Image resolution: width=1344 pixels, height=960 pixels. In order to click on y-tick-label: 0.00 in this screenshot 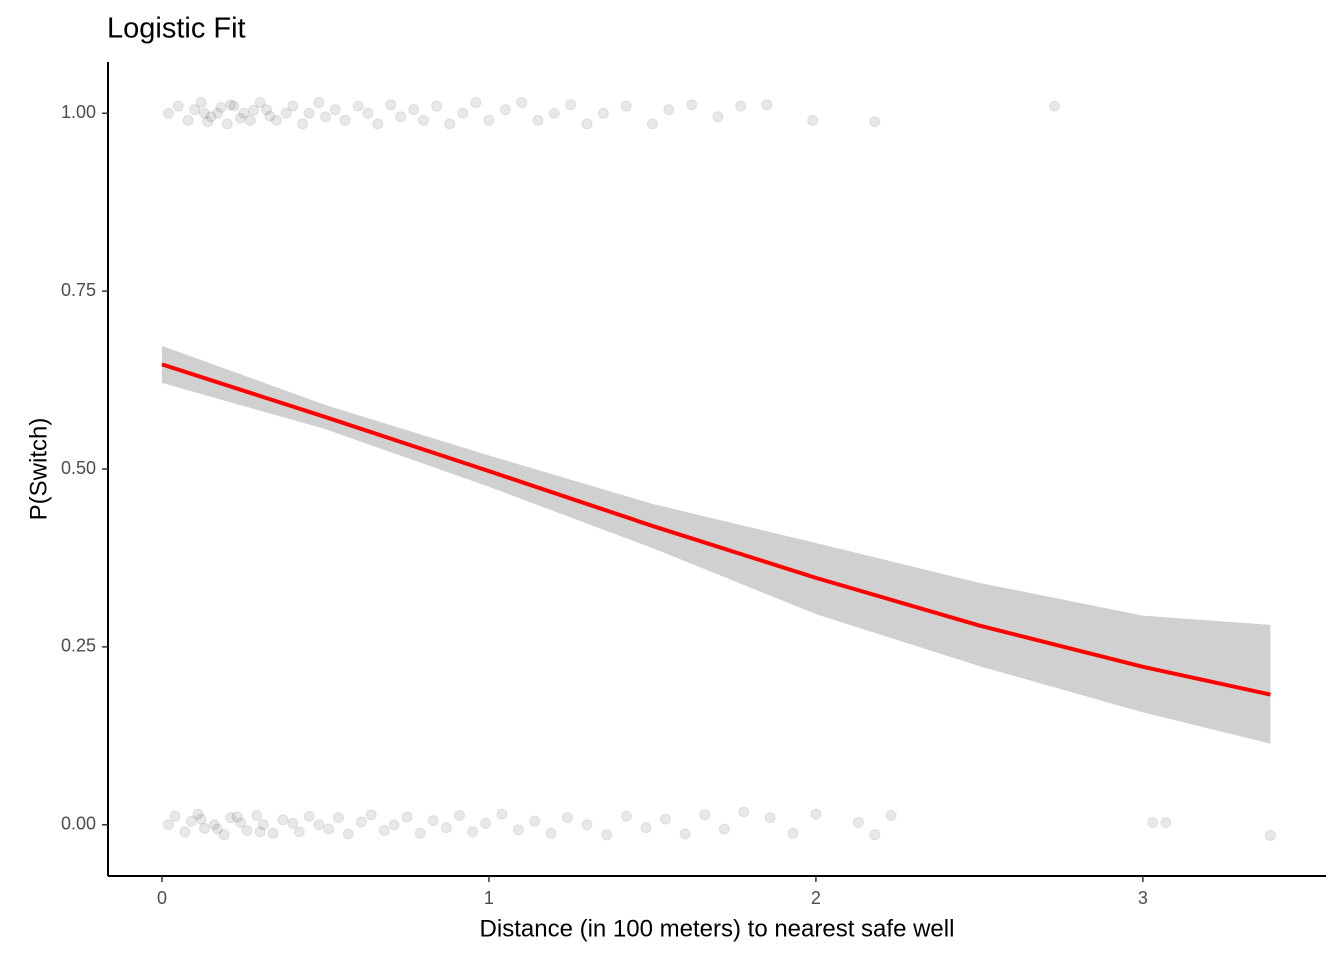, I will do `click(78, 824)`.